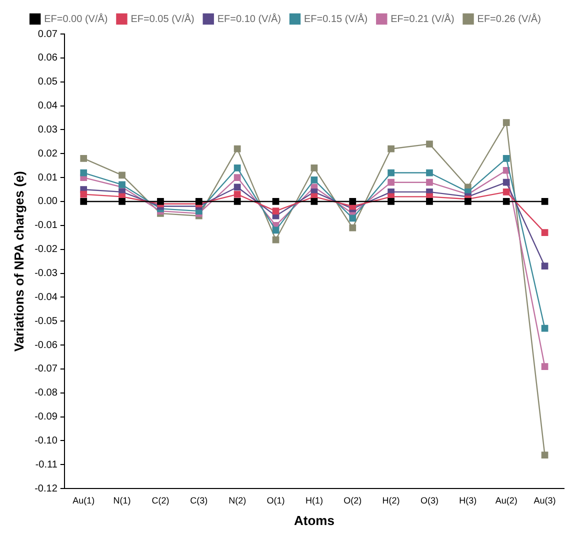 The height and width of the screenshot is (537, 586). Describe the element at coordinates (48, 154) in the screenshot. I see `y-tick-label: 0.02` at that location.